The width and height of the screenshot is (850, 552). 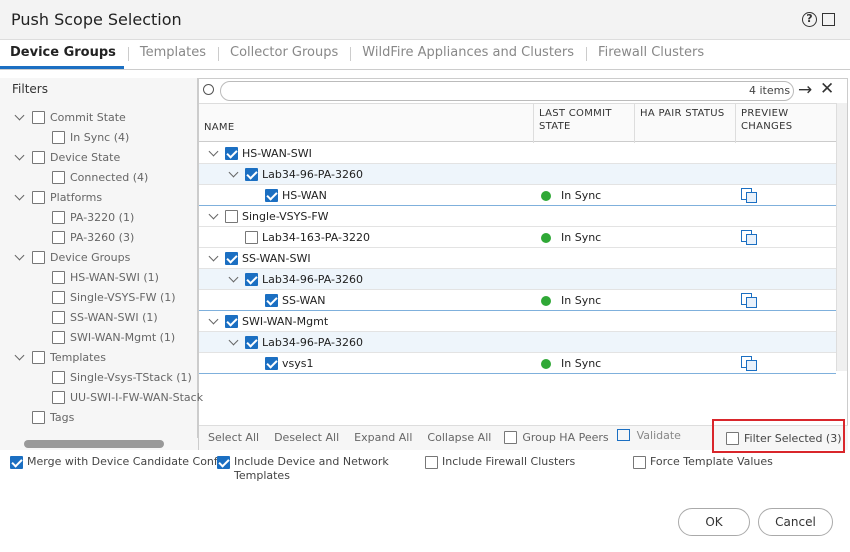 I want to click on action-link: Expand All, so click(x=383, y=437).